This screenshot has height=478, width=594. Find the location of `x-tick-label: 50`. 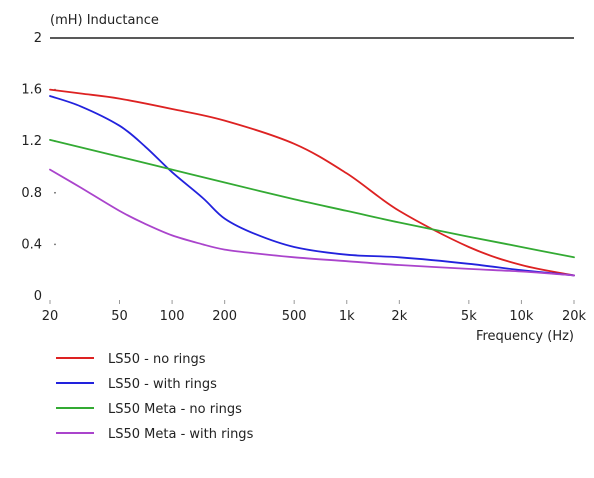

x-tick-label: 50 is located at coordinates (119, 316).